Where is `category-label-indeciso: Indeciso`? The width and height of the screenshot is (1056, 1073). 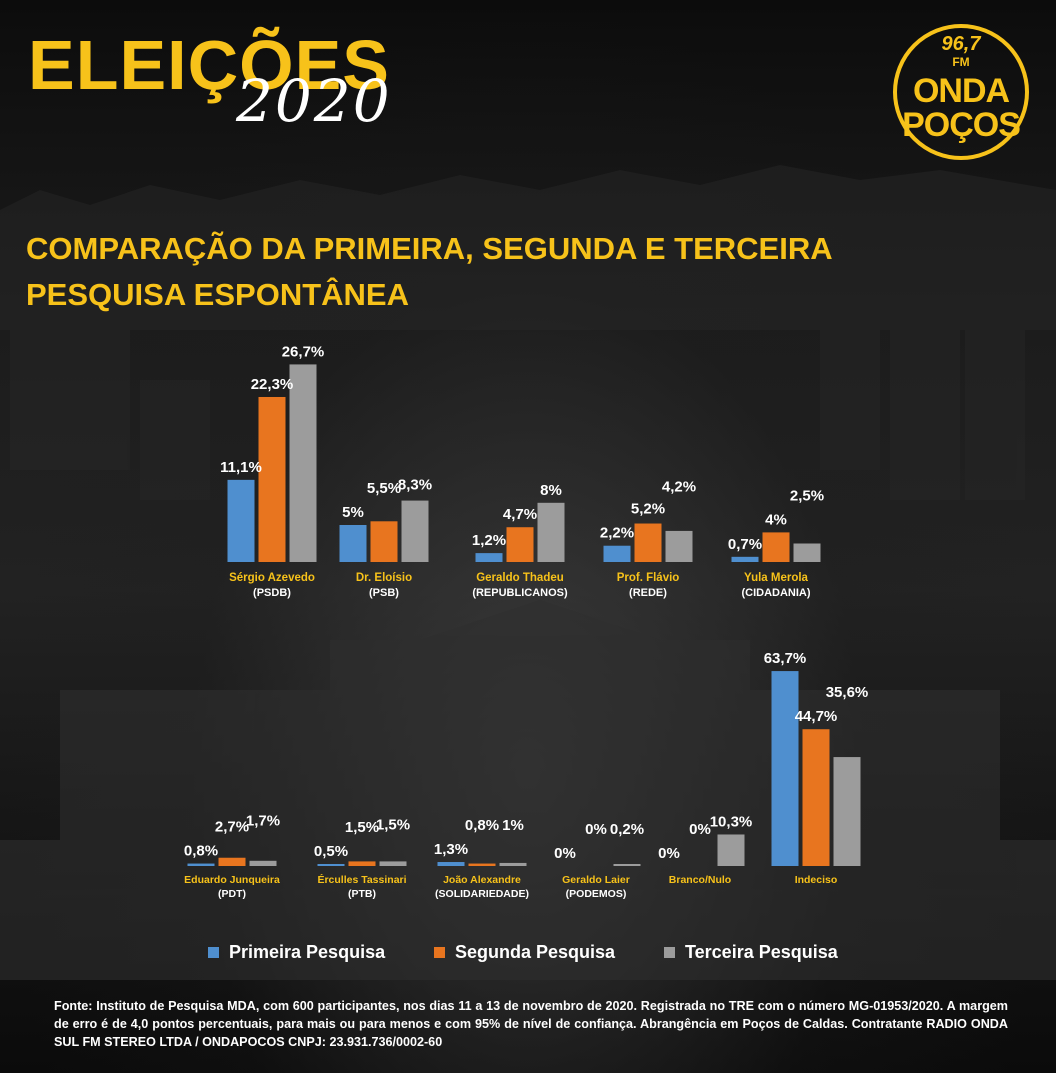 category-label-indeciso: Indeciso is located at coordinates (816, 880).